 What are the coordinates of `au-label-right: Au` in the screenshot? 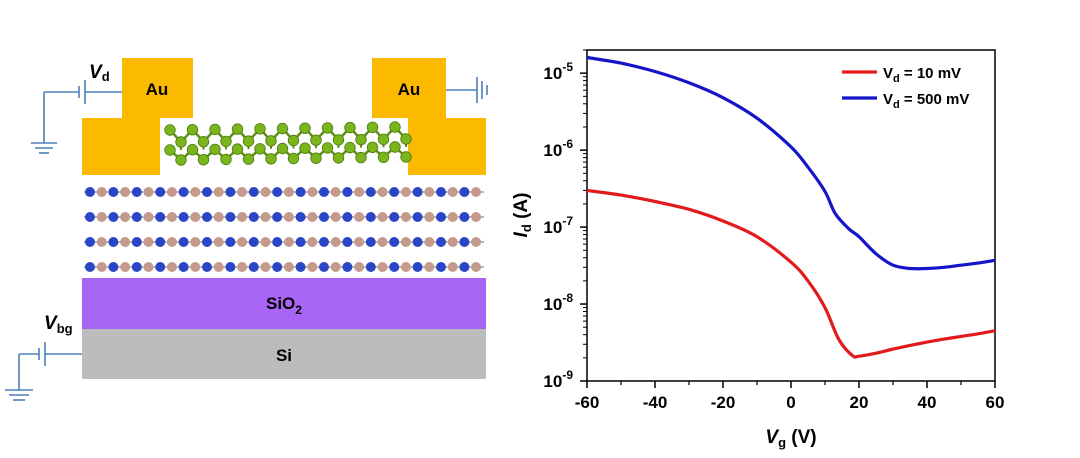 It's located at (409, 89).